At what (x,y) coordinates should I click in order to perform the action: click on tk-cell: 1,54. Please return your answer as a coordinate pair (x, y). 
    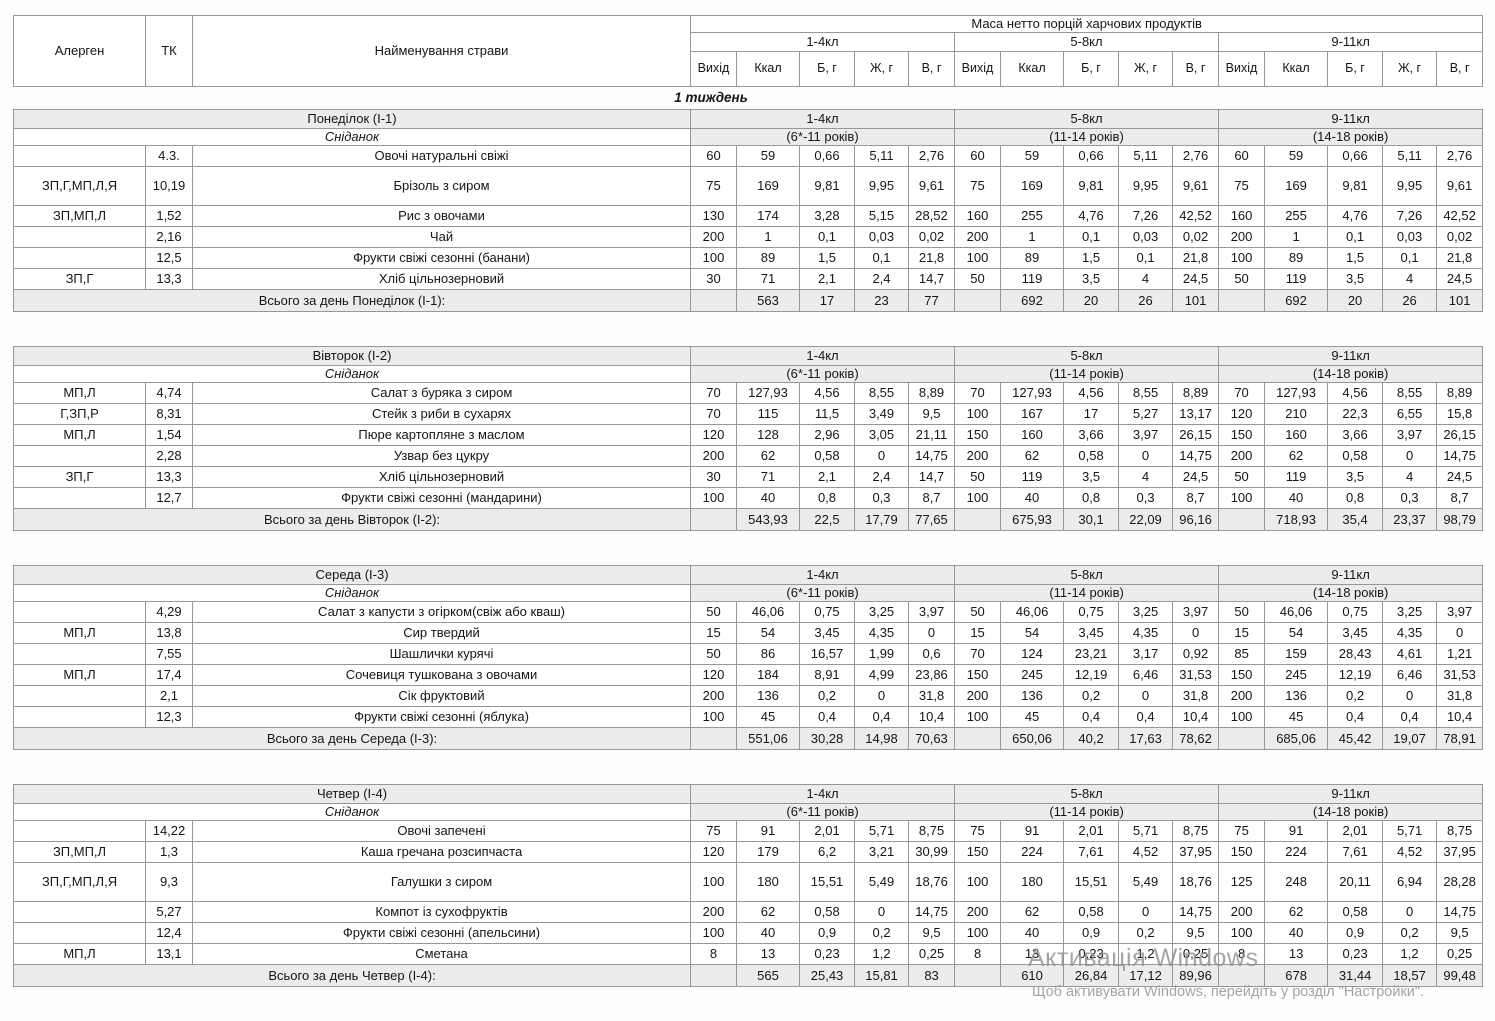
    Looking at the image, I should click on (169, 435).